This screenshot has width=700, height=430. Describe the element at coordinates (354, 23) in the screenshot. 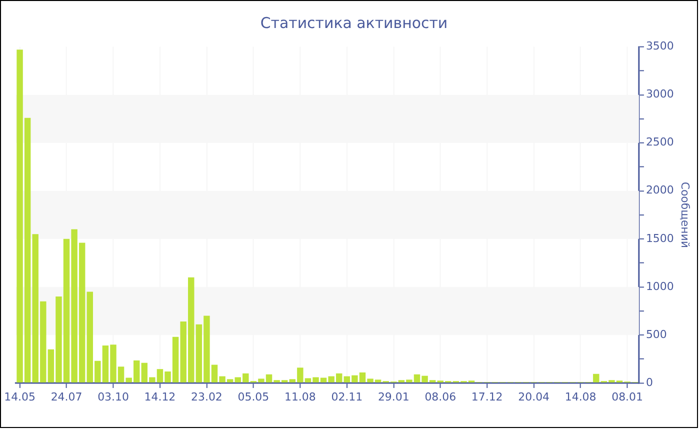

I see `chart-title: Статистика активности` at that location.